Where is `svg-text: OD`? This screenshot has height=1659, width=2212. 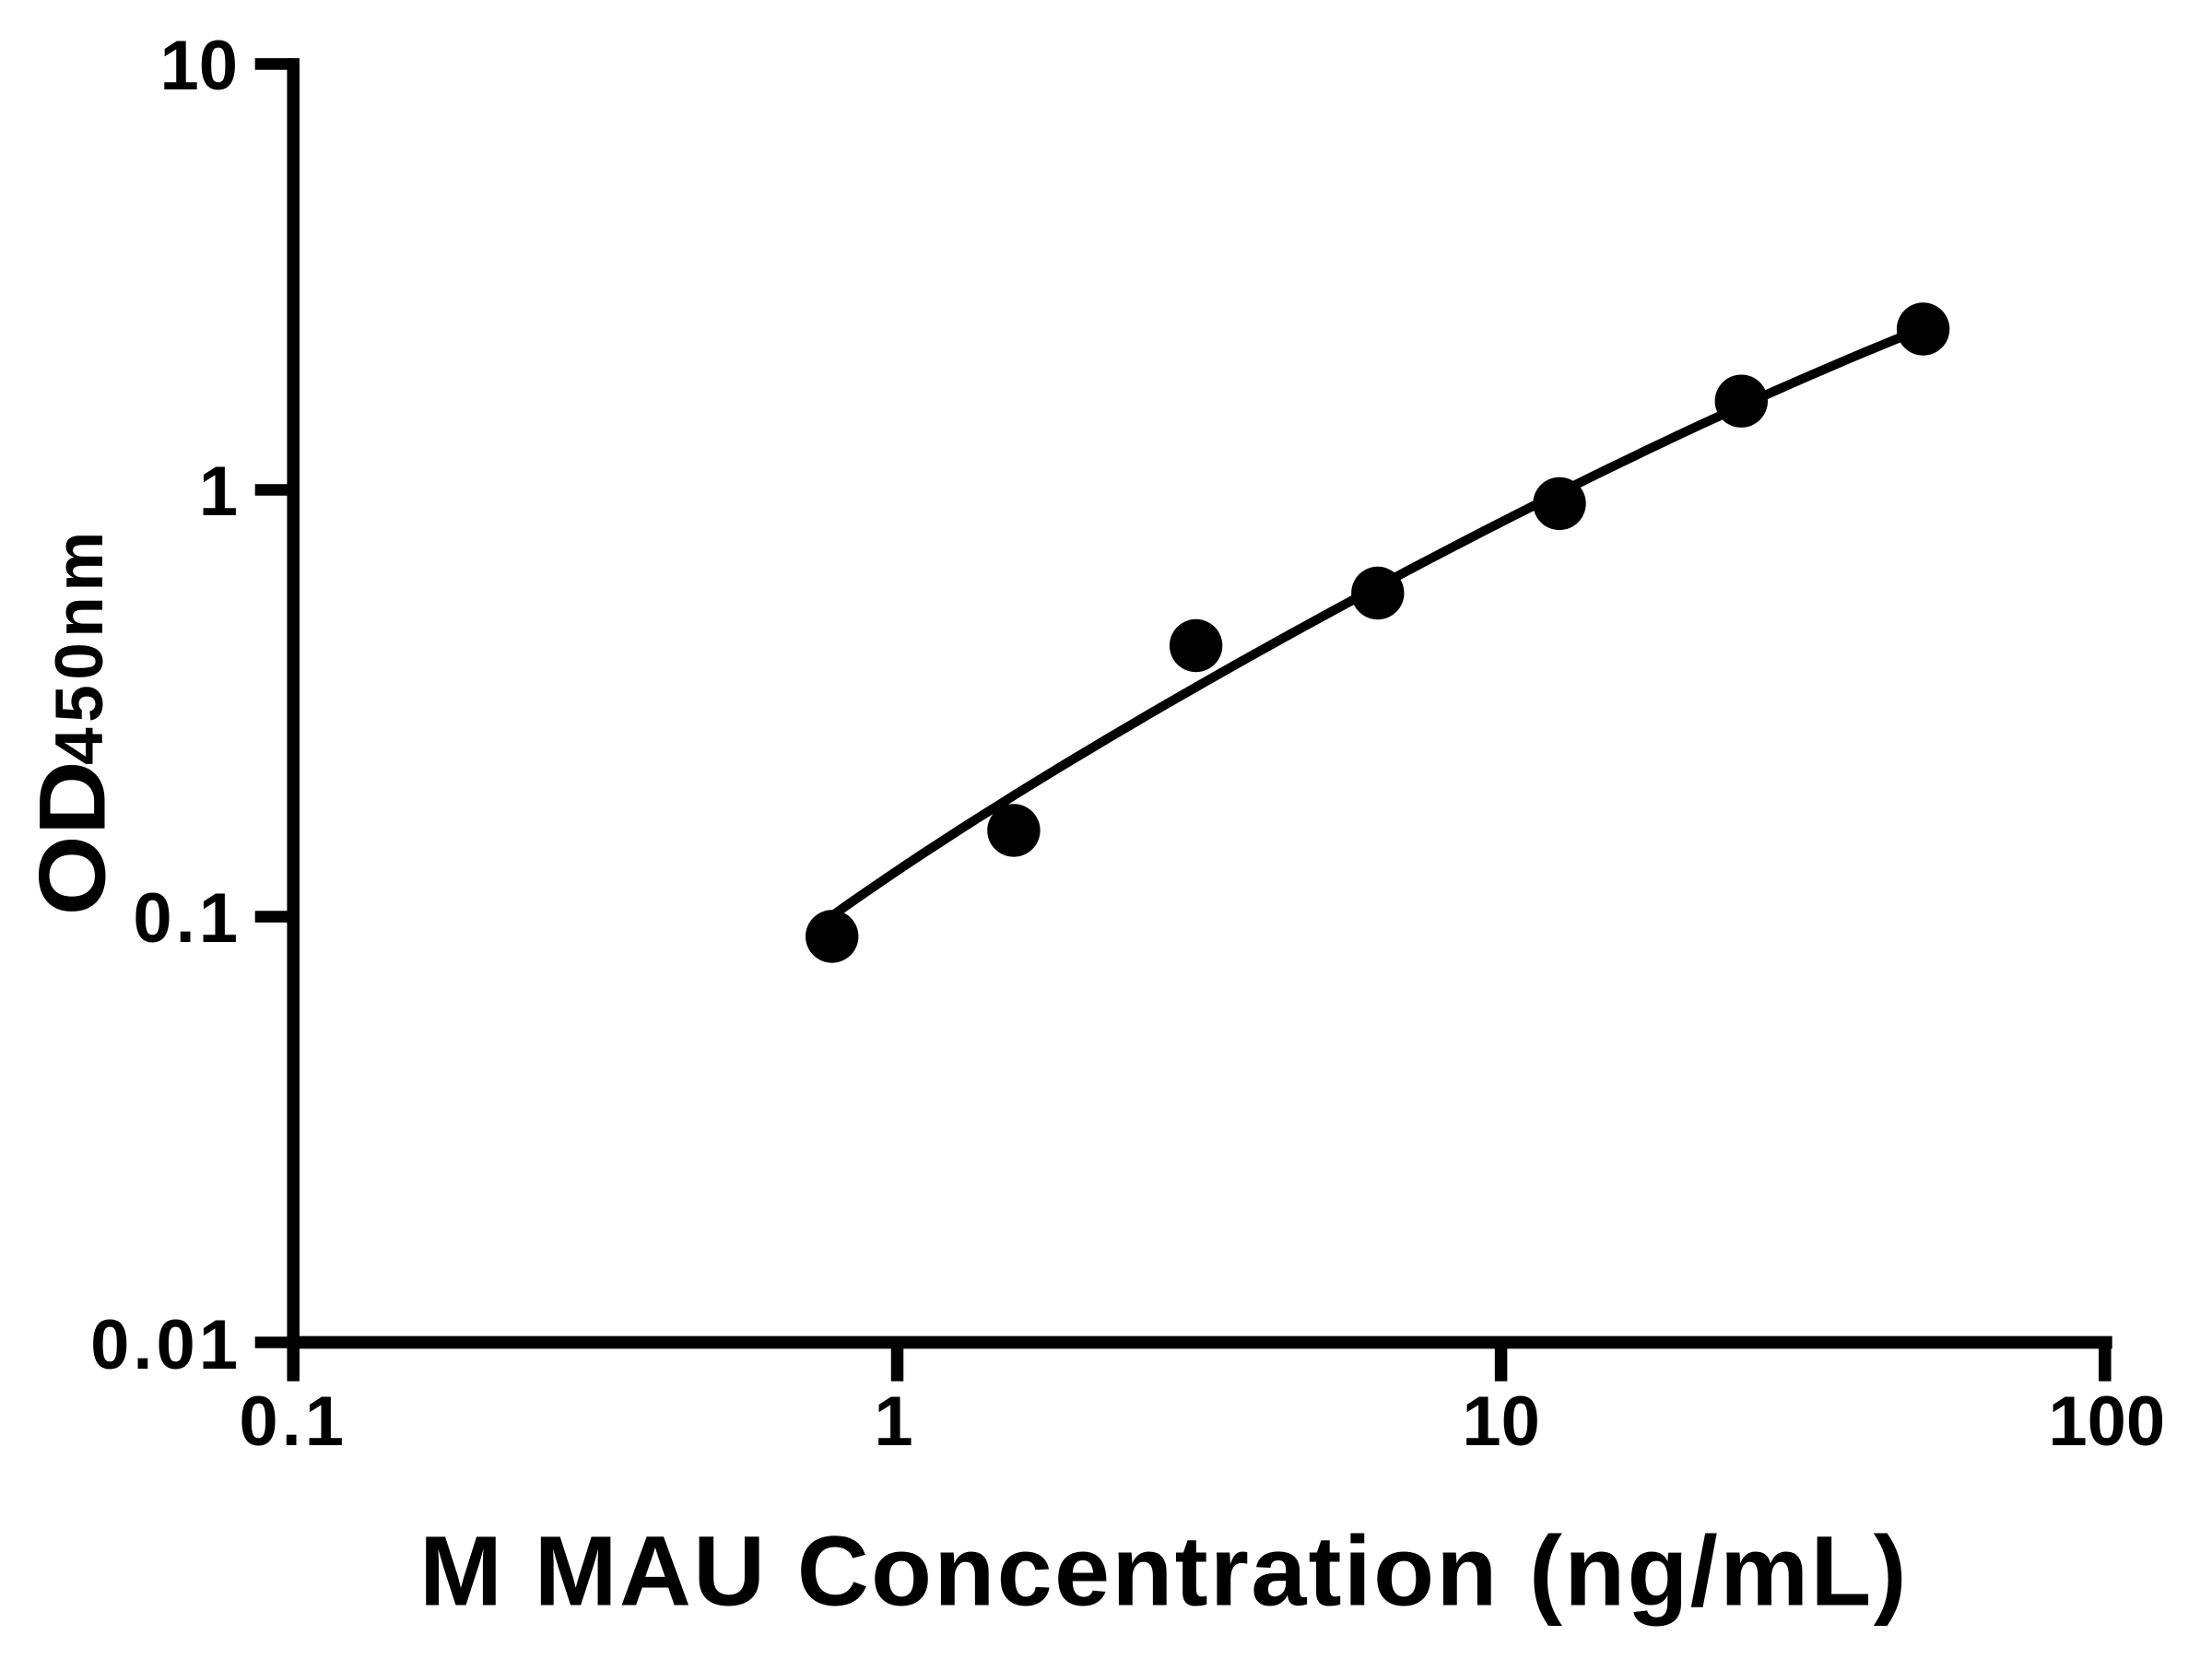
svg-text: OD is located at coordinates (71, 837).